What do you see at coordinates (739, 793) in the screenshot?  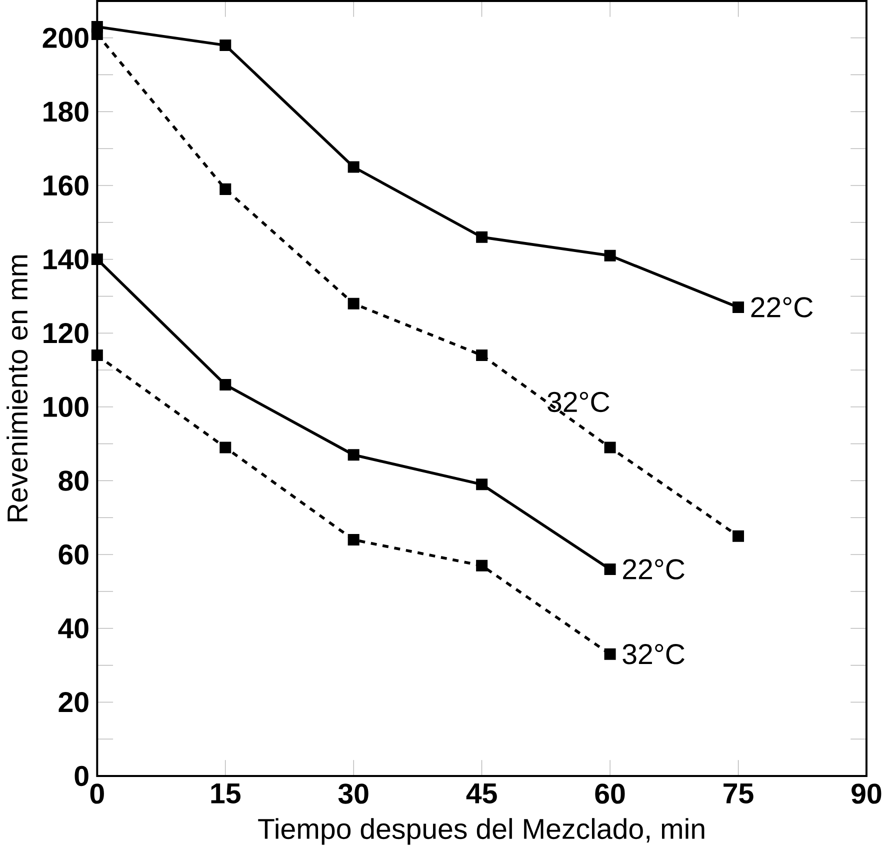 I see `x-tick-label: 75` at bounding box center [739, 793].